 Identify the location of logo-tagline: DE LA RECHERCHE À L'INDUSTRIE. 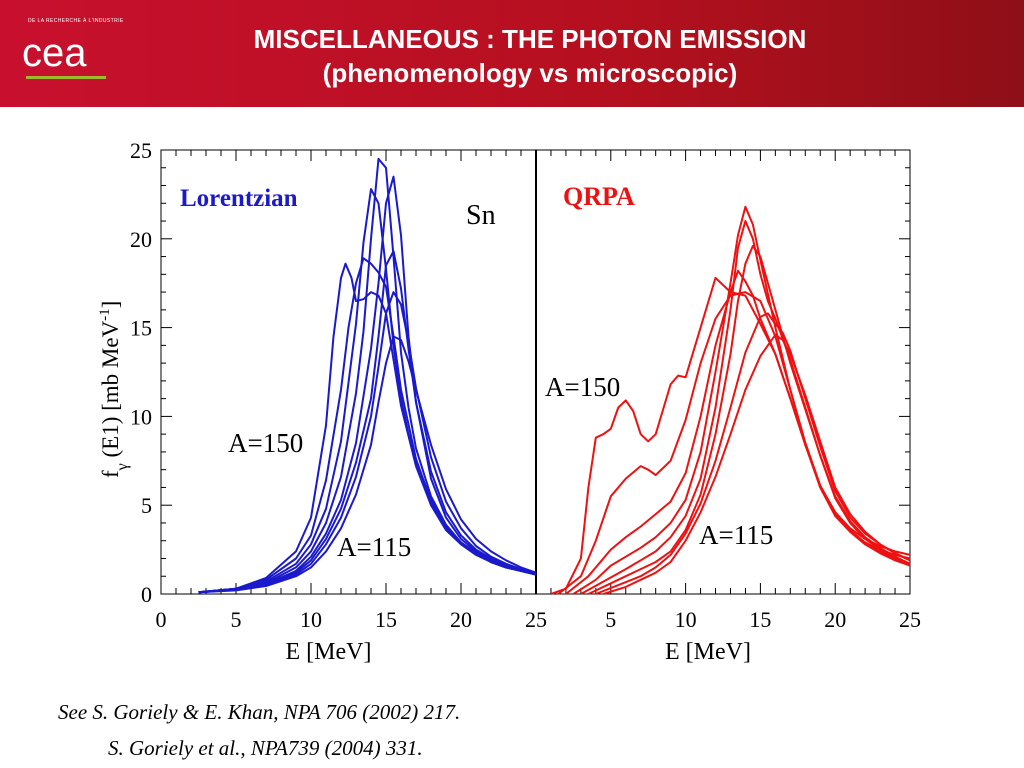
(76, 21).